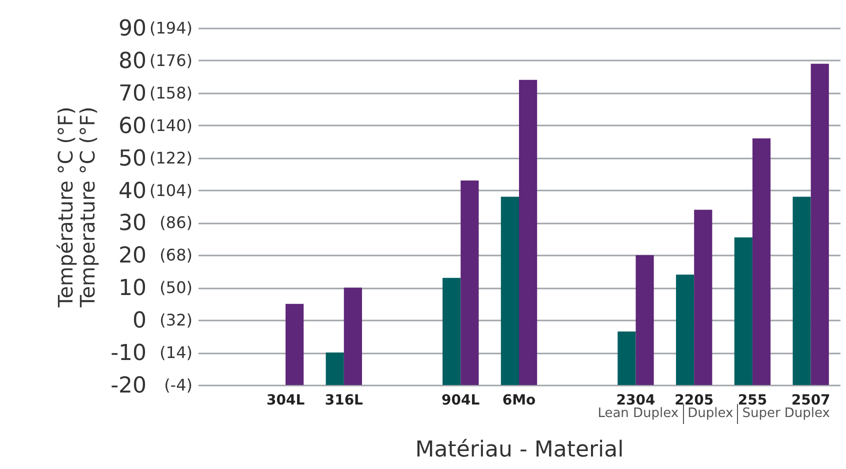  What do you see at coordinates (170, 190) in the screenshot?
I see `y2-tick-label: (104)` at bounding box center [170, 190].